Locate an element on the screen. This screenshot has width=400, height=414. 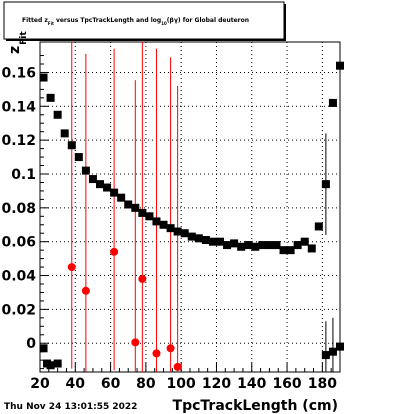
x-tick-label: 80 is located at coordinates (146, 384).